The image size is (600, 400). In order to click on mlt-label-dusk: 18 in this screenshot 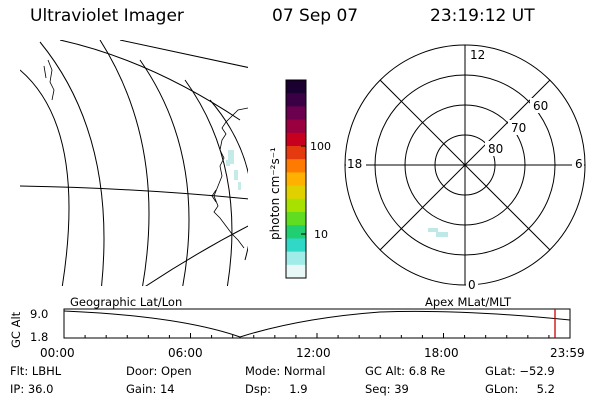, I will do `click(354, 164)`.